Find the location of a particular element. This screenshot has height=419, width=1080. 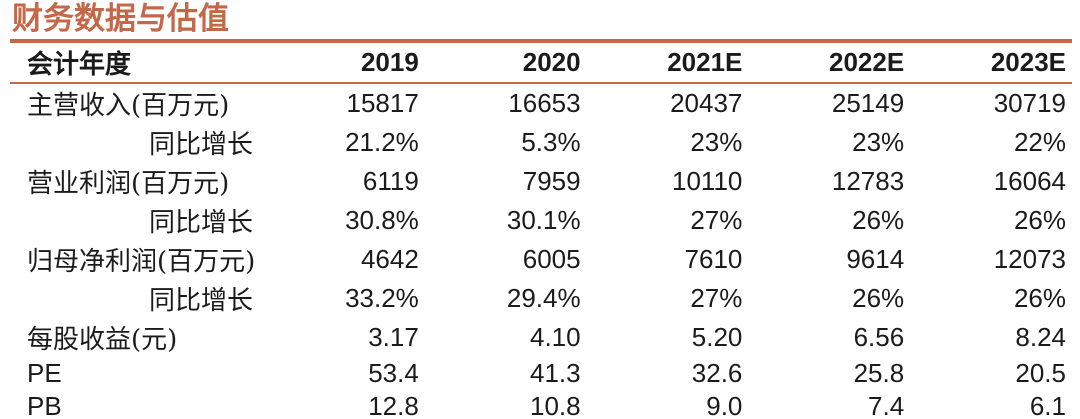

table-row: 每股收益(元) 3.17 4.10 5.20 6.56 8.24 is located at coordinates (541, 337).